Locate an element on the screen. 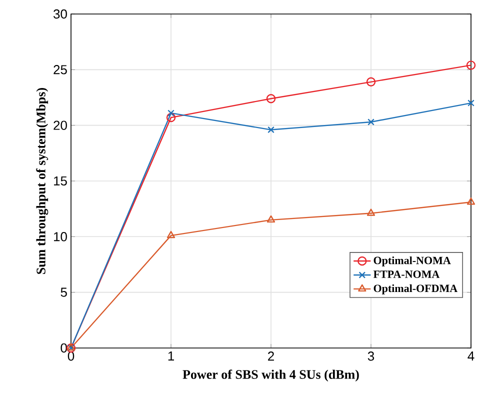 The image size is (488, 407). y-tick-label: 30 is located at coordinates (60, 14).